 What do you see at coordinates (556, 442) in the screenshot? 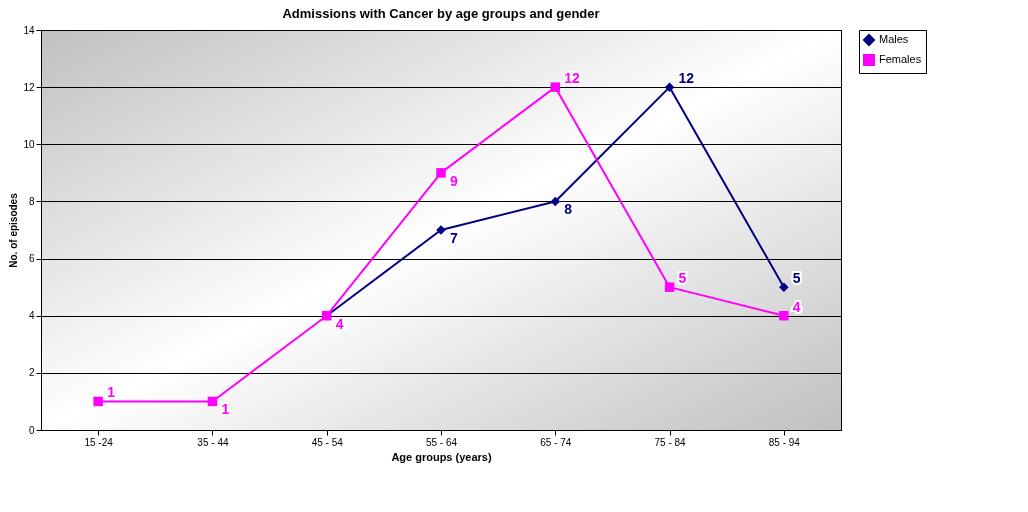
I see `x-tick-label: 65 - 74` at bounding box center [556, 442].